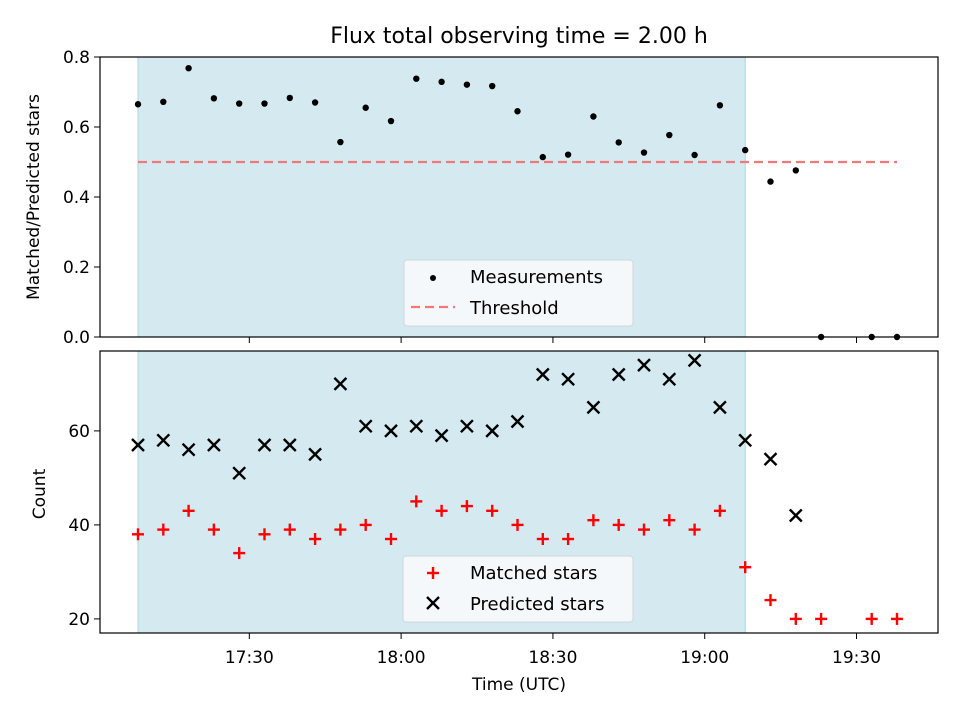 The height and width of the screenshot is (720, 960). What do you see at coordinates (79, 620) in the screenshot?
I see `y-tick-label: 20` at bounding box center [79, 620].